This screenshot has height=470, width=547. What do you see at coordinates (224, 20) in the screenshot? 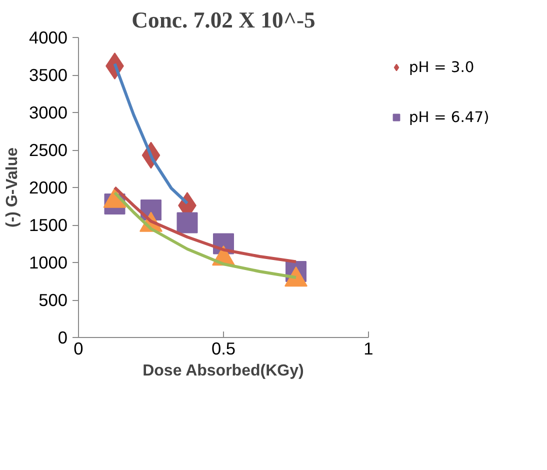
I see `chart-title: Conc. 7.02 X 10^-5` at bounding box center [224, 20].